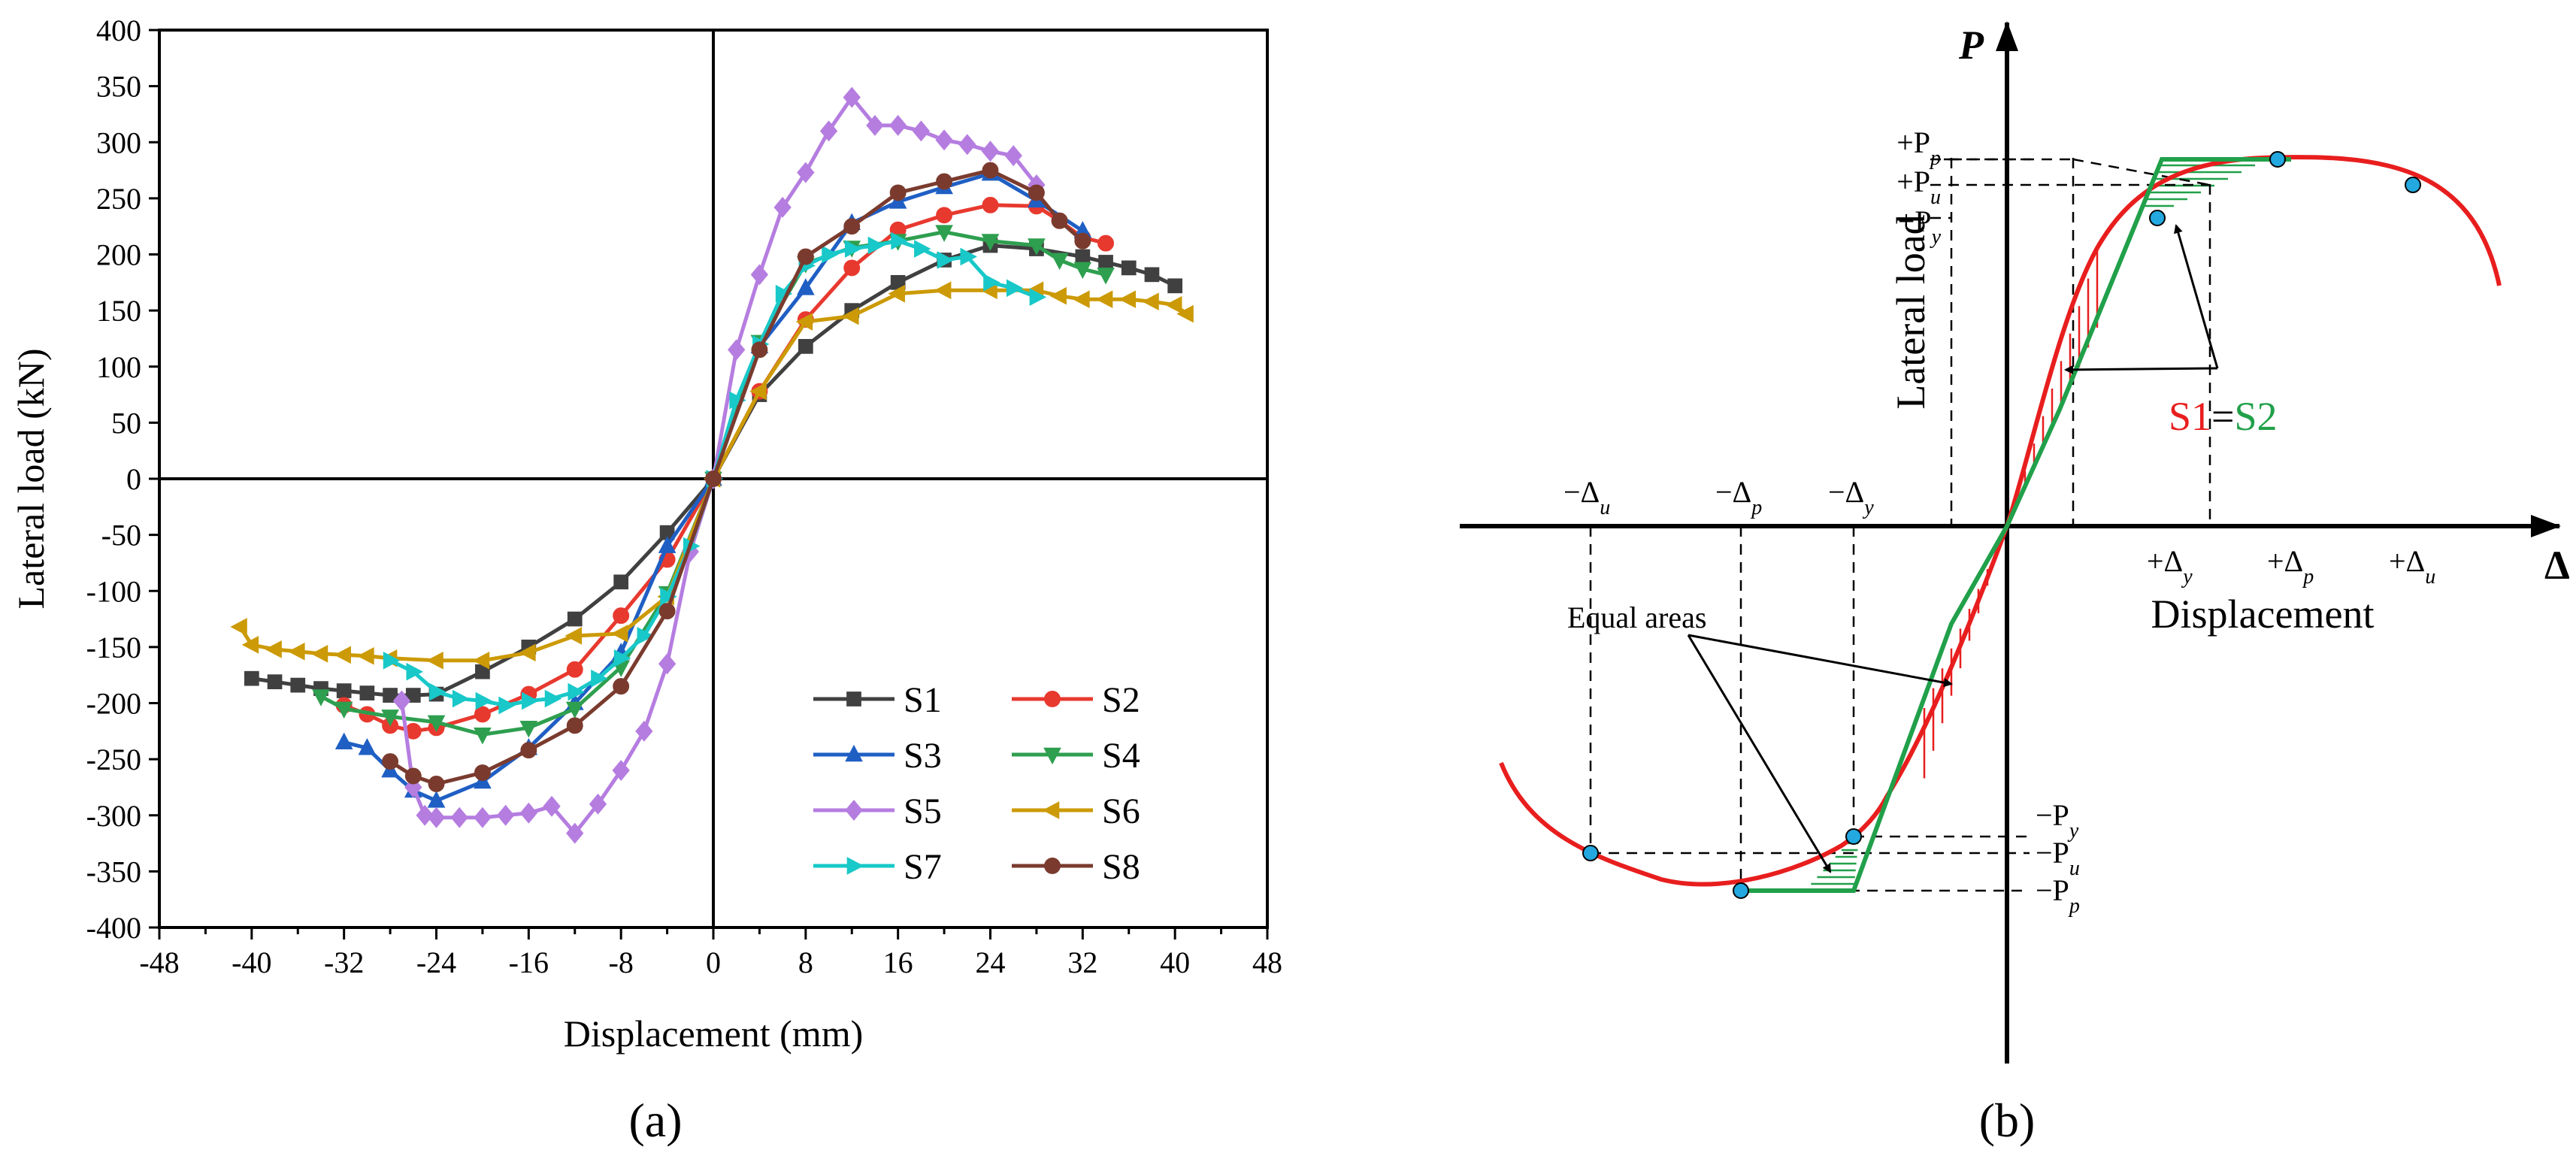 The image size is (2576, 1171). Describe the element at coordinates (113, 871) in the screenshot. I see `y-tick-label: -350` at that location.